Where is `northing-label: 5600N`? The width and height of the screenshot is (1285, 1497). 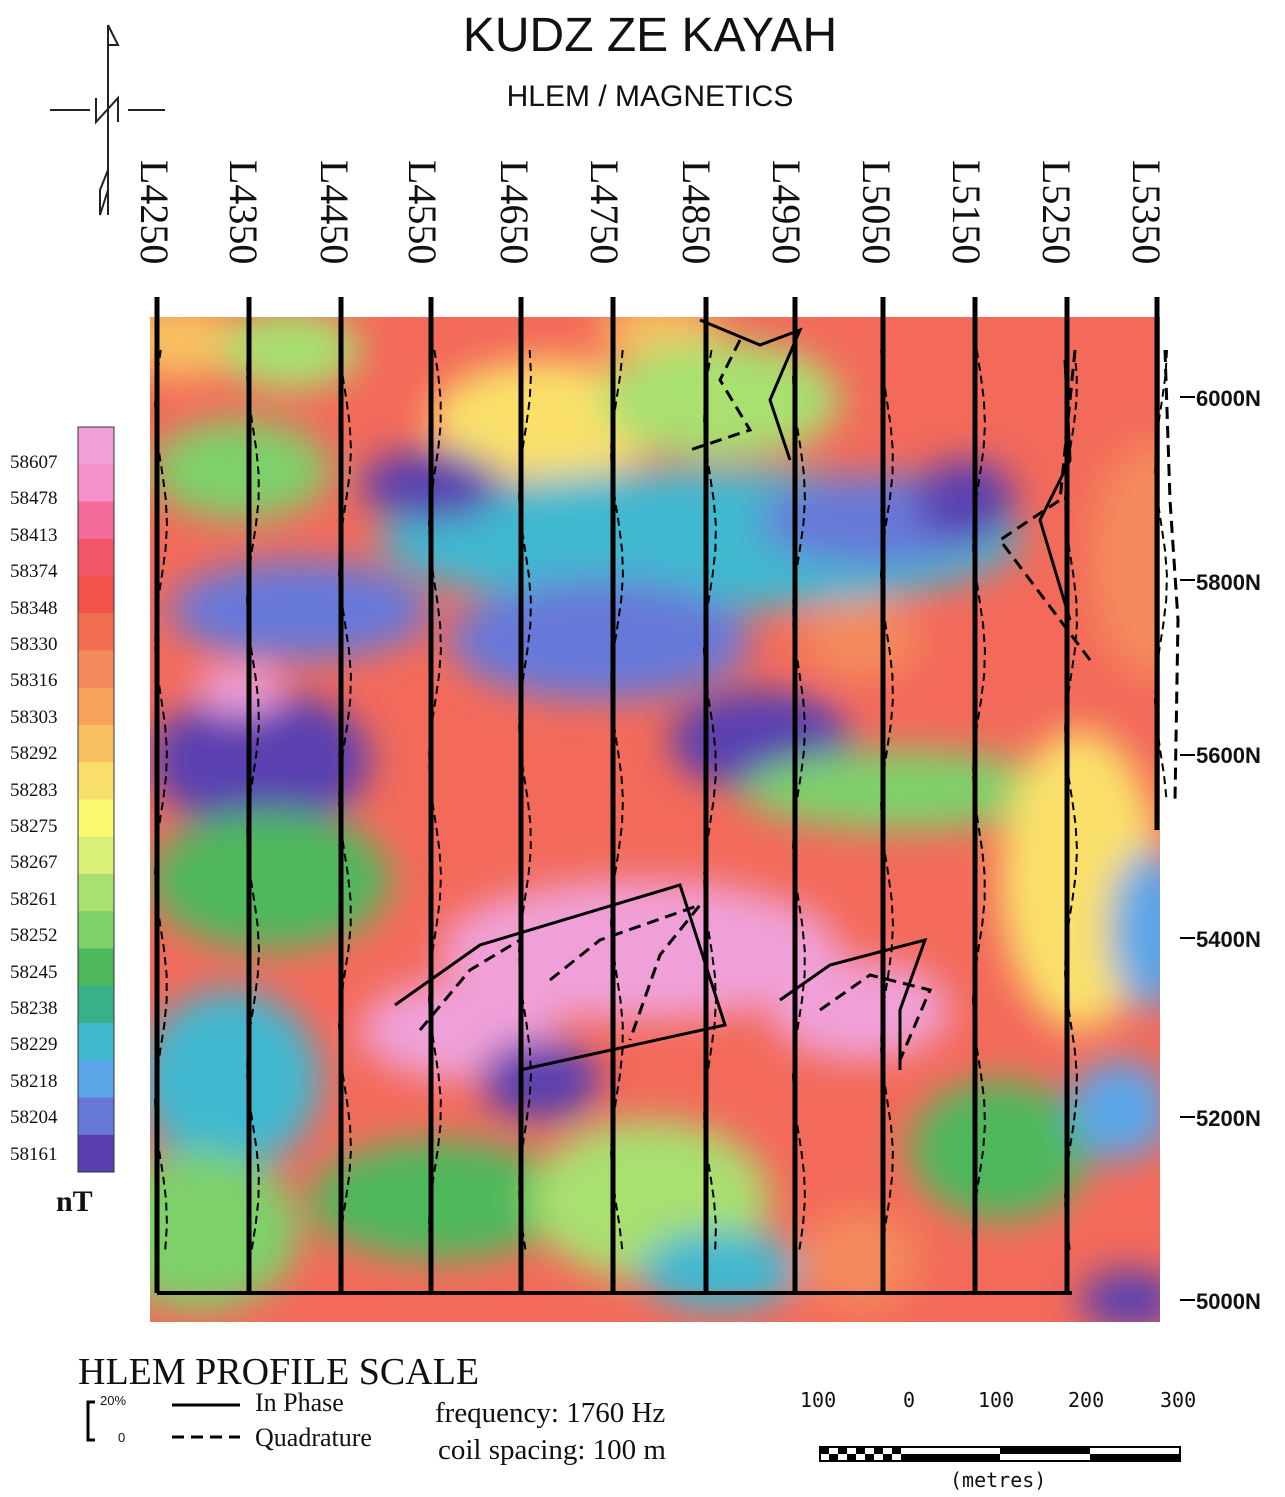
northing-label: 5600N is located at coordinates (1228, 755).